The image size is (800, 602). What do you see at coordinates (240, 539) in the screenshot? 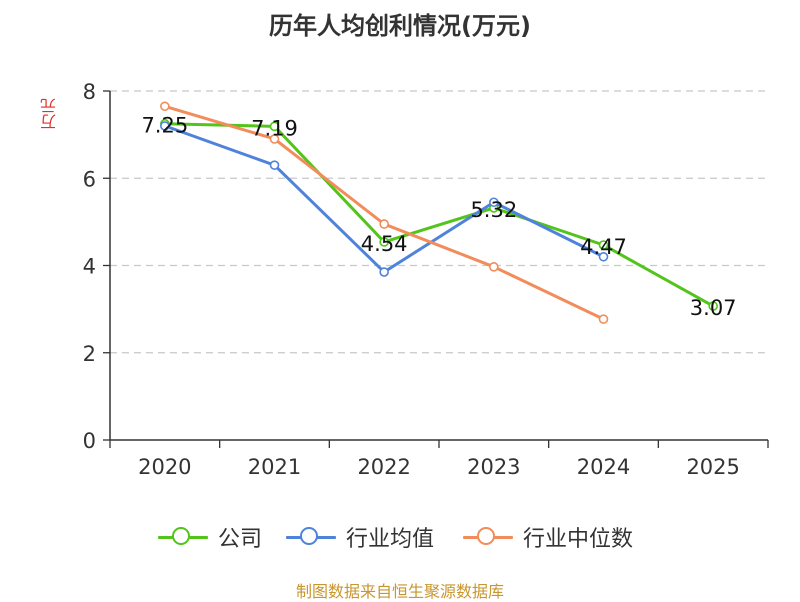
I see `legend-label-company: 公司` at bounding box center [240, 539].